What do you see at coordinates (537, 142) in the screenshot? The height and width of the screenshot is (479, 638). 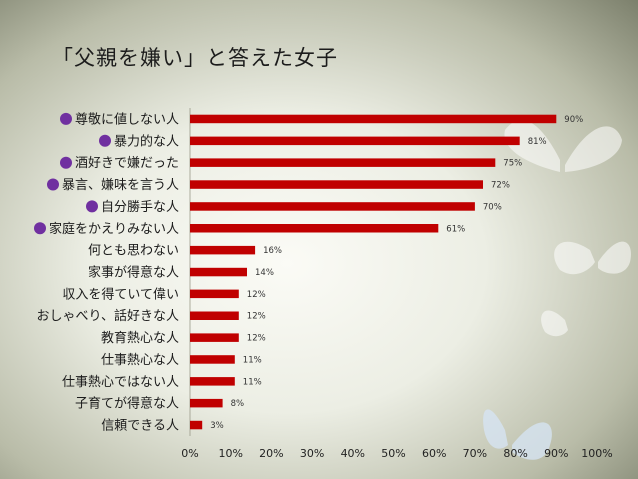 I see `data-label: 81%` at bounding box center [537, 142].